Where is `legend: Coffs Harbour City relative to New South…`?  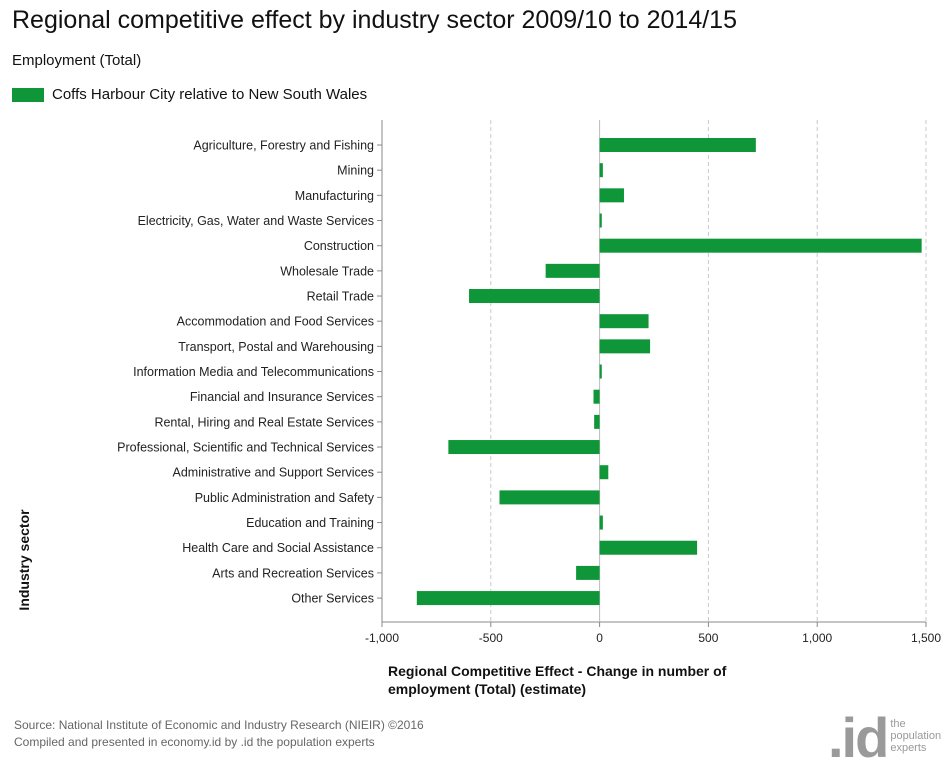 legend: Coffs Harbour City relative to New South… is located at coordinates (189, 94).